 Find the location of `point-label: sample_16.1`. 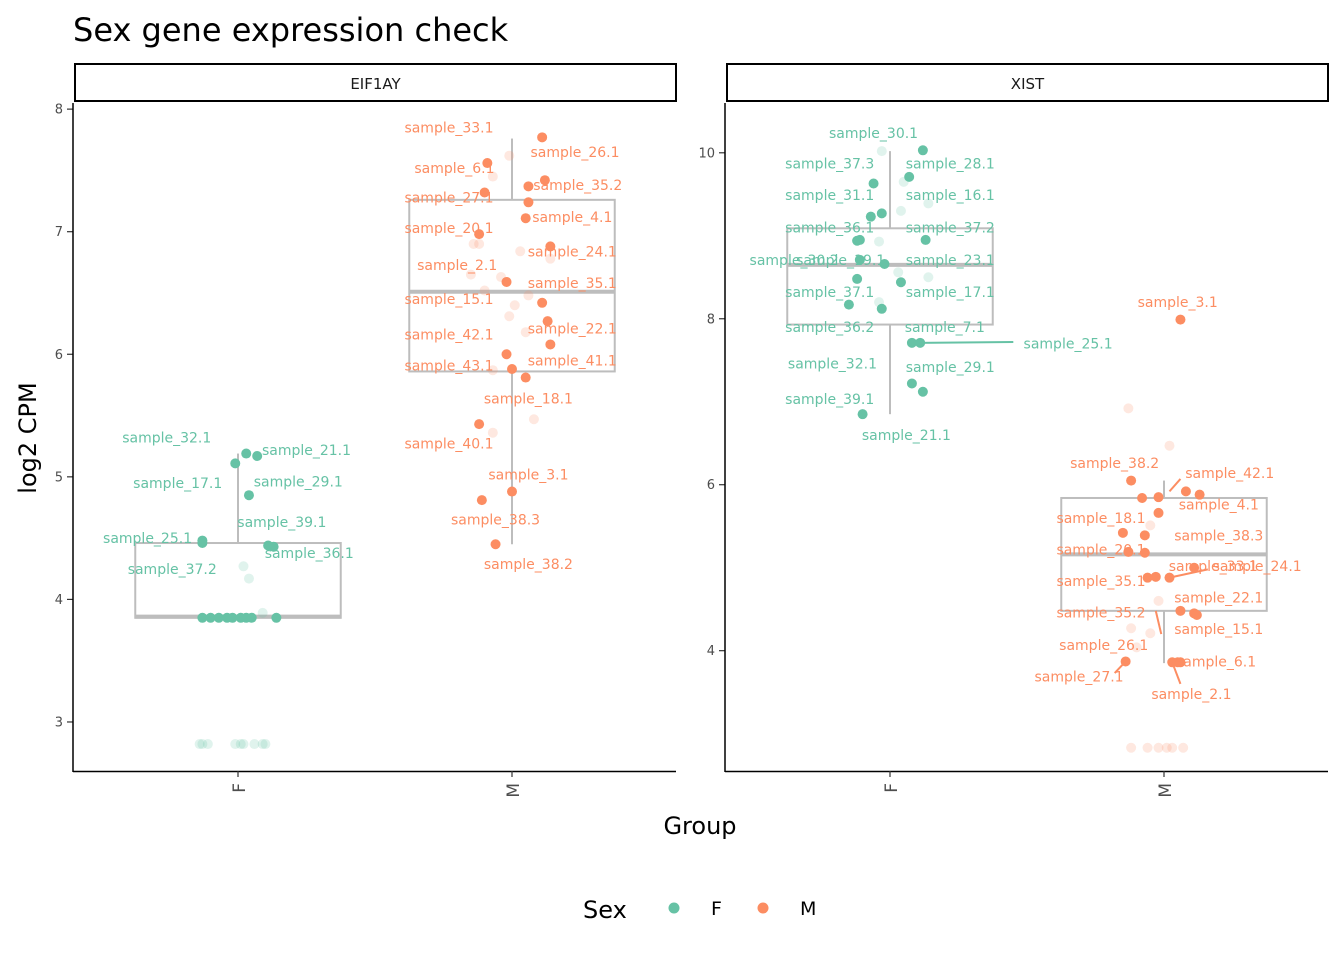

point-label: sample_16.1 is located at coordinates (950, 196).